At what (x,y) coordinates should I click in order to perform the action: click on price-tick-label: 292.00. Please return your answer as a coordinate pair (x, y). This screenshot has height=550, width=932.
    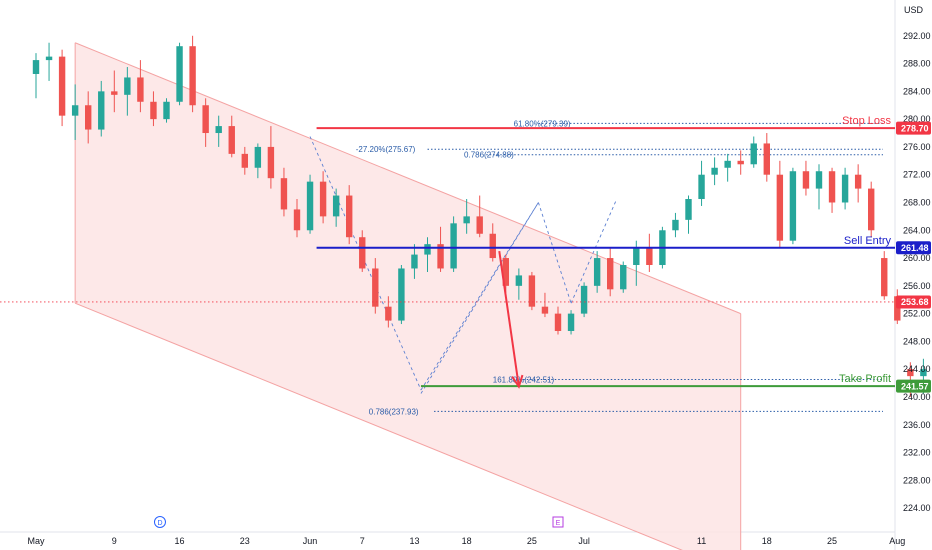
    Looking at the image, I should click on (917, 36).